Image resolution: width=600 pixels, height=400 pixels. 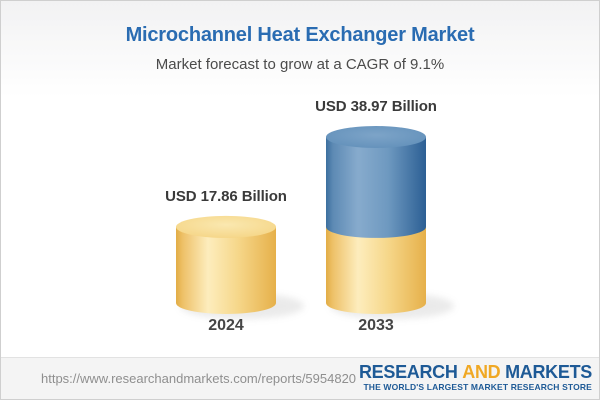 What do you see at coordinates (300, 35) in the screenshot?
I see `page-title: Microchannel Heat Exchanger Market` at bounding box center [300, 35].